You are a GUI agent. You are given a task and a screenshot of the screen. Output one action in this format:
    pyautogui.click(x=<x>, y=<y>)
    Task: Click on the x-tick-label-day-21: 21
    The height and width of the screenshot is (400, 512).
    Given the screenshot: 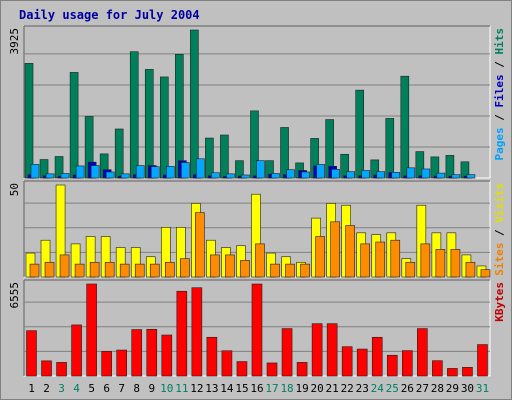 What is the action you would take?
    pyautogui.click(x=332, y=388)
    